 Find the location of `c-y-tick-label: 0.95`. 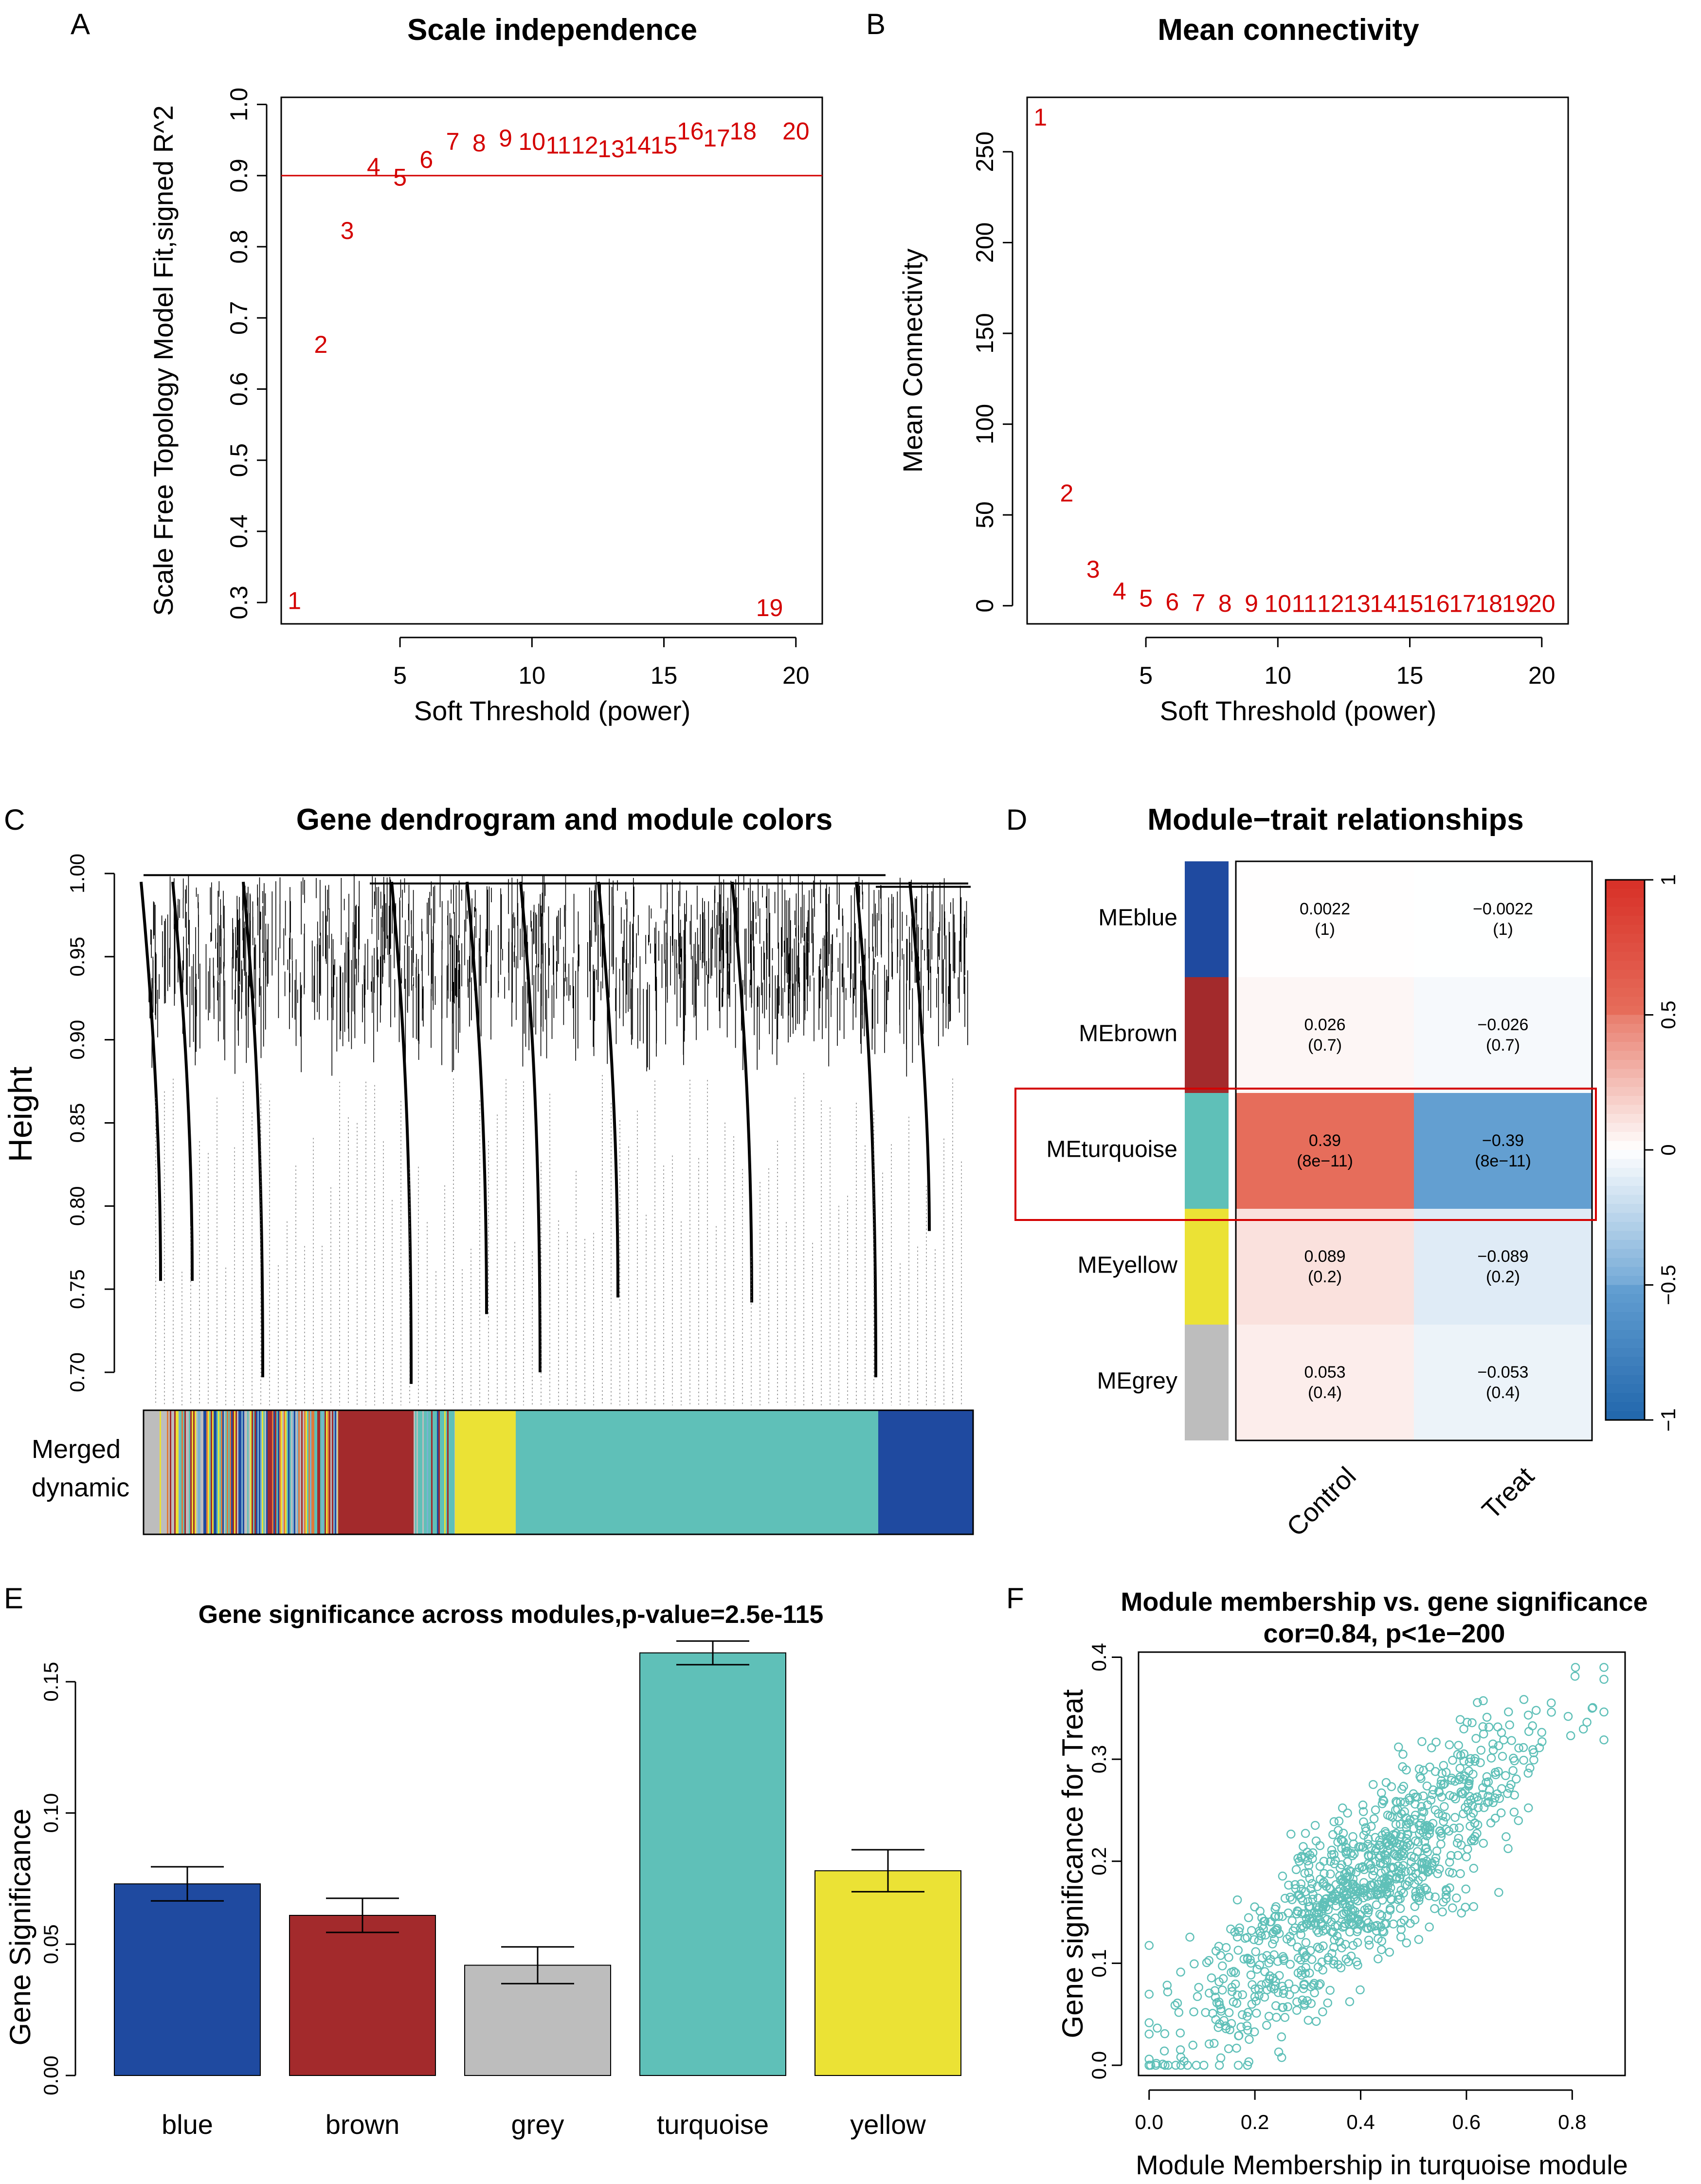

c-y-tick-label: 0.95 is located at coordinates (77, 957).